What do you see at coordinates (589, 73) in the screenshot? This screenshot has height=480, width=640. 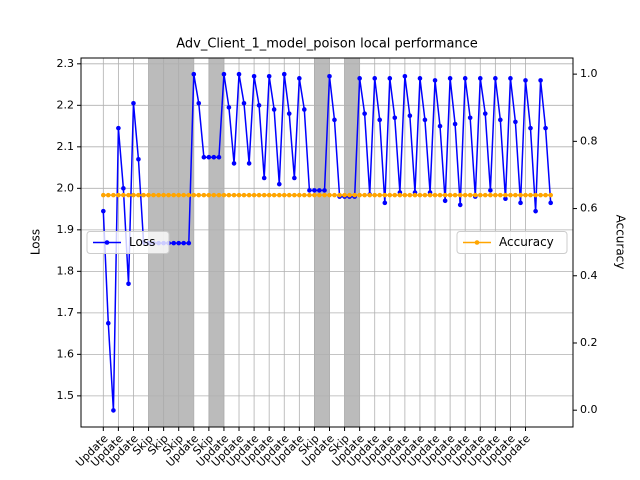 I see `y2-tick-label: 1.0` at bounding box center [589, 73].